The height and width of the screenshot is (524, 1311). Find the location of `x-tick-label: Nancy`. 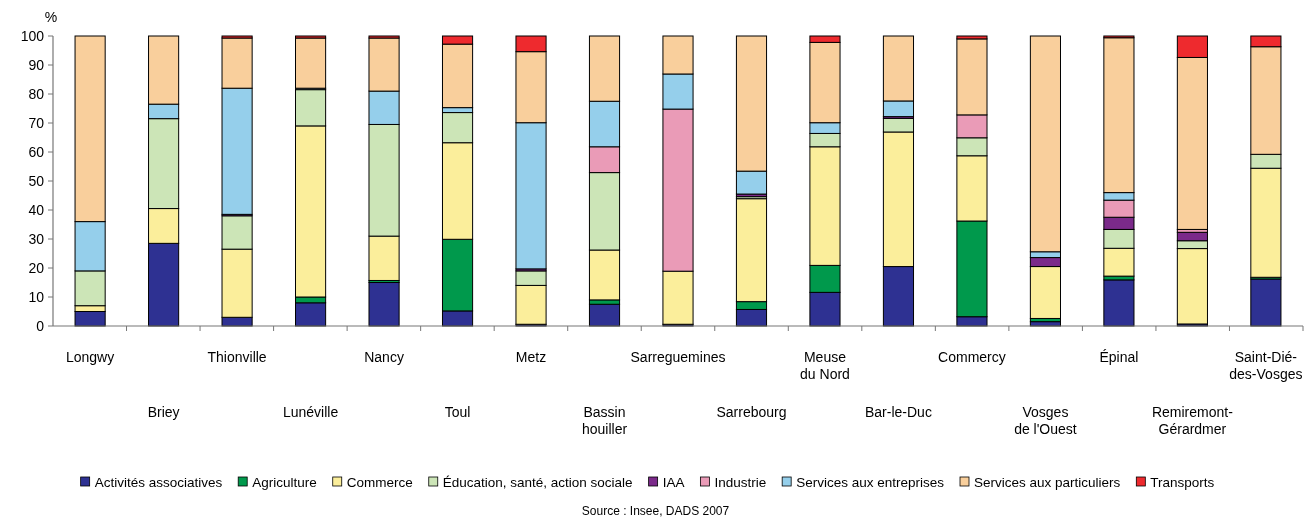

x-tick-label: Nancy is located at coordinates (384, 357).